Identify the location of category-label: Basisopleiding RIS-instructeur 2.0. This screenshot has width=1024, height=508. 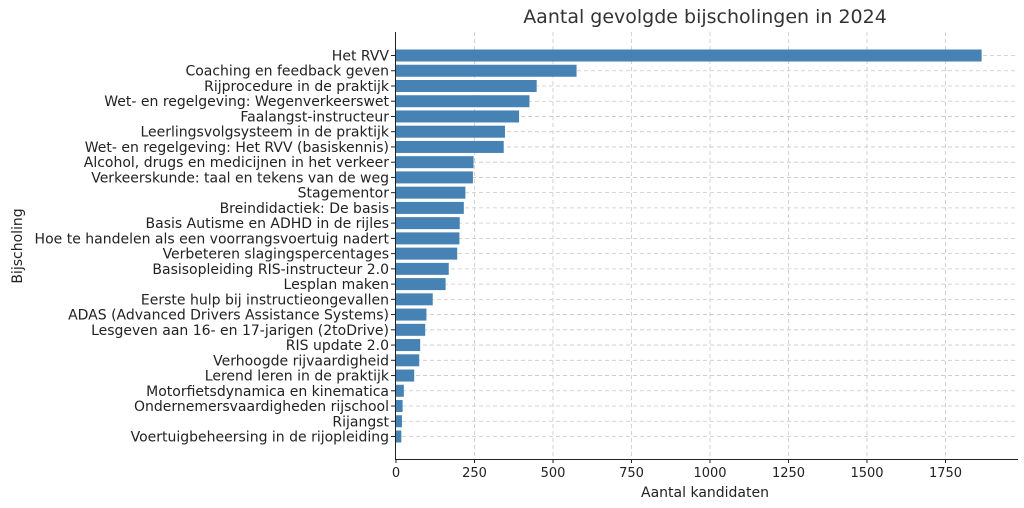
(270, 270).